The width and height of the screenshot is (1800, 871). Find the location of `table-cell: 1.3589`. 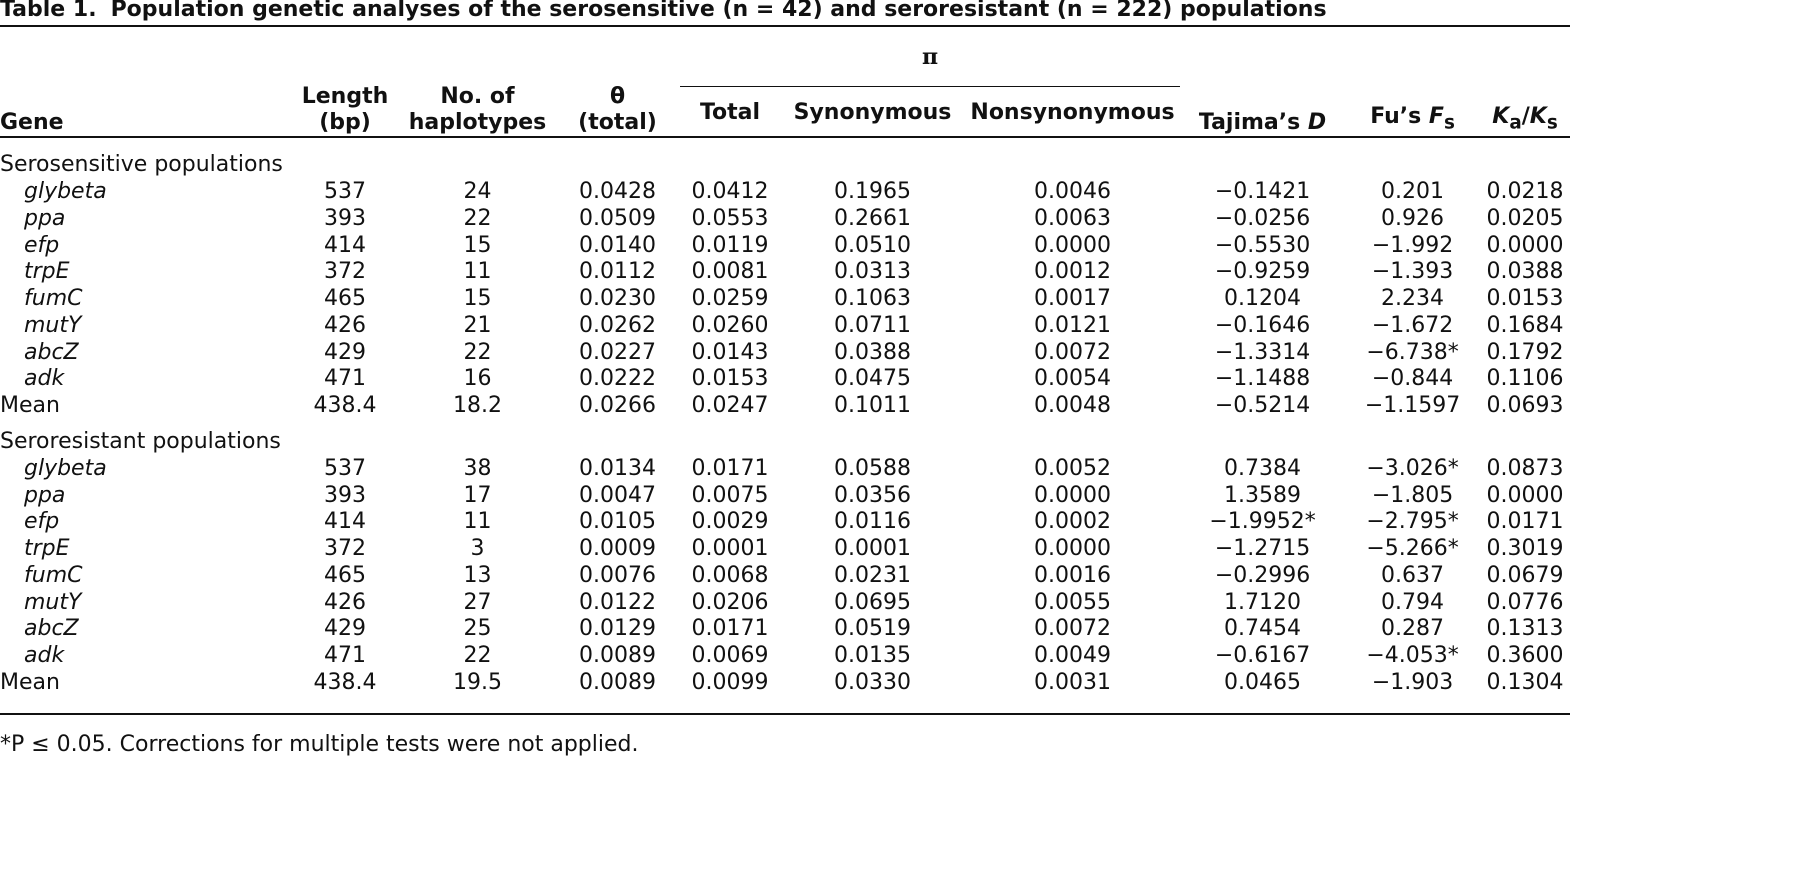

table-cell: 1.3589 is located at coordinates (1263, 495).